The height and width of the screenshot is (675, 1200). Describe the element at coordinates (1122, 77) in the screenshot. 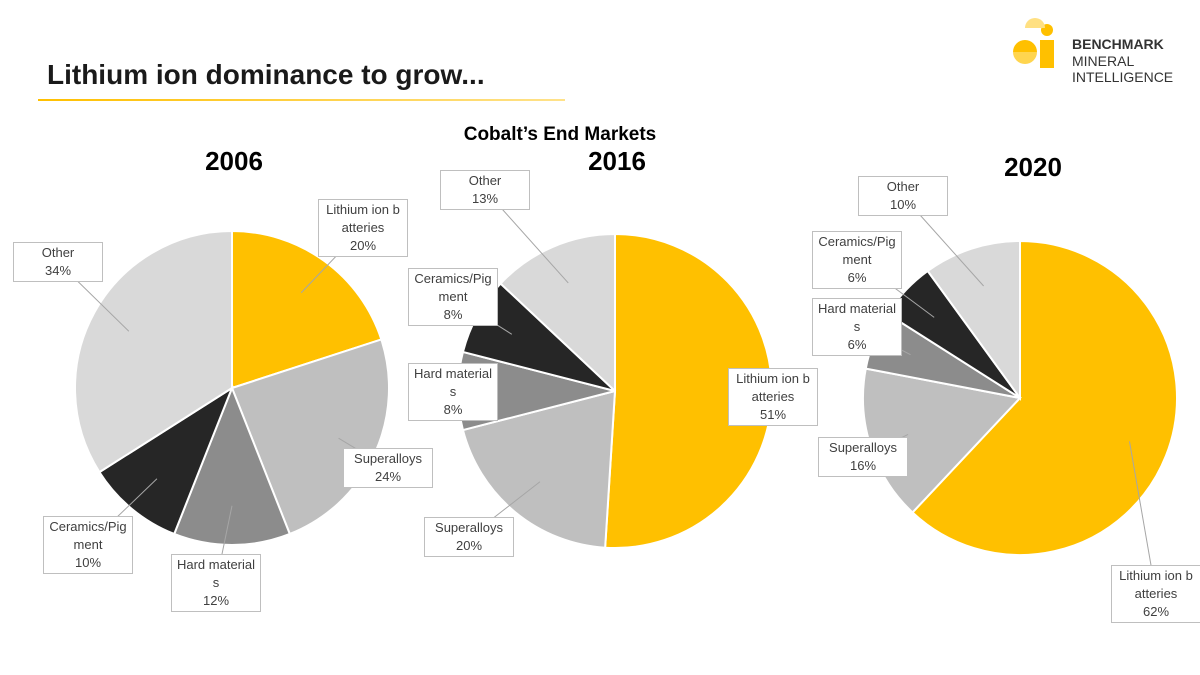

I see `logo-text: INTELLIGENCE` at that location.